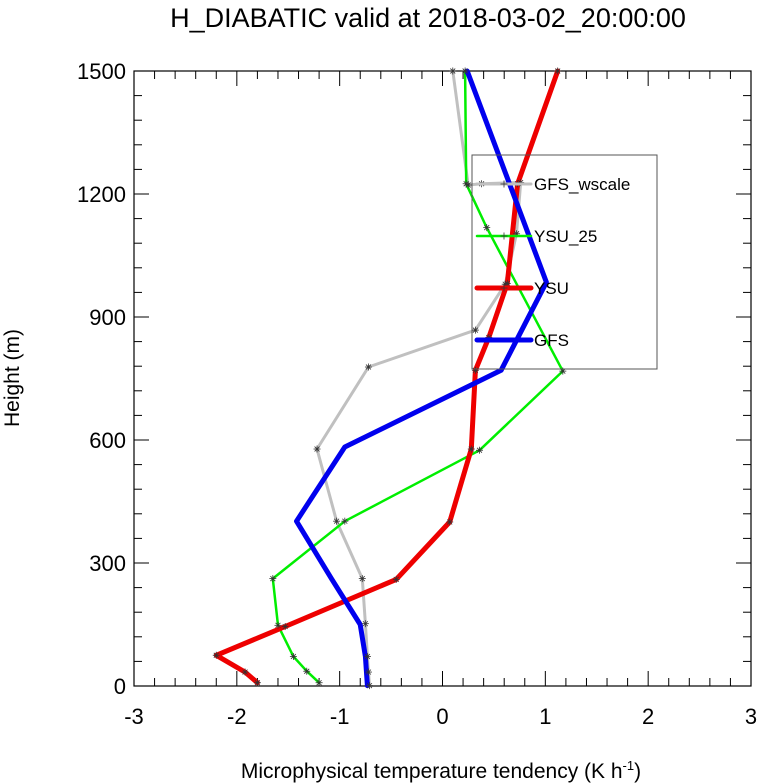  I want to click on legend: GFS_wscale YSU_25 YSU GFS, so click(564, 262).